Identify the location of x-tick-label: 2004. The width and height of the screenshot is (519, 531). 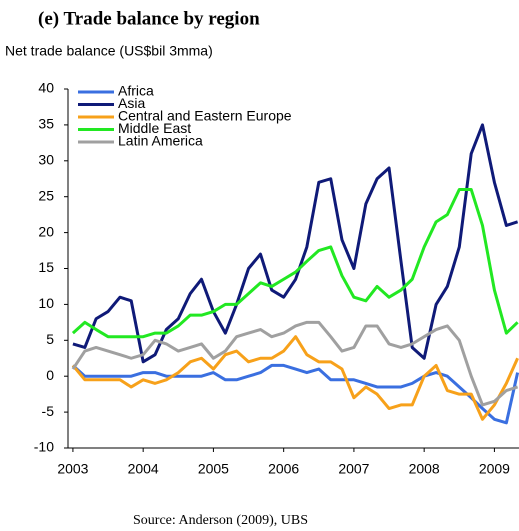
(143, 469).